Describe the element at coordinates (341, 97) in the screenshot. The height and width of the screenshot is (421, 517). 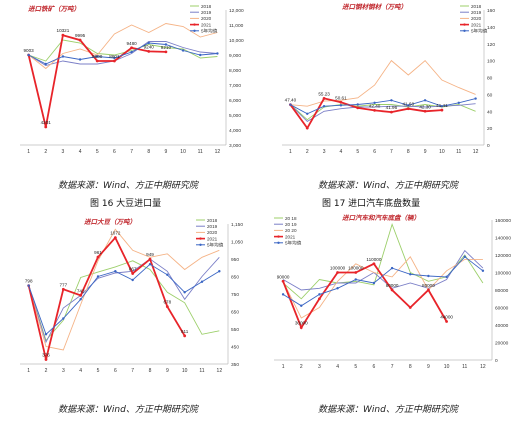
I see `data-label: 50.61` at that location.